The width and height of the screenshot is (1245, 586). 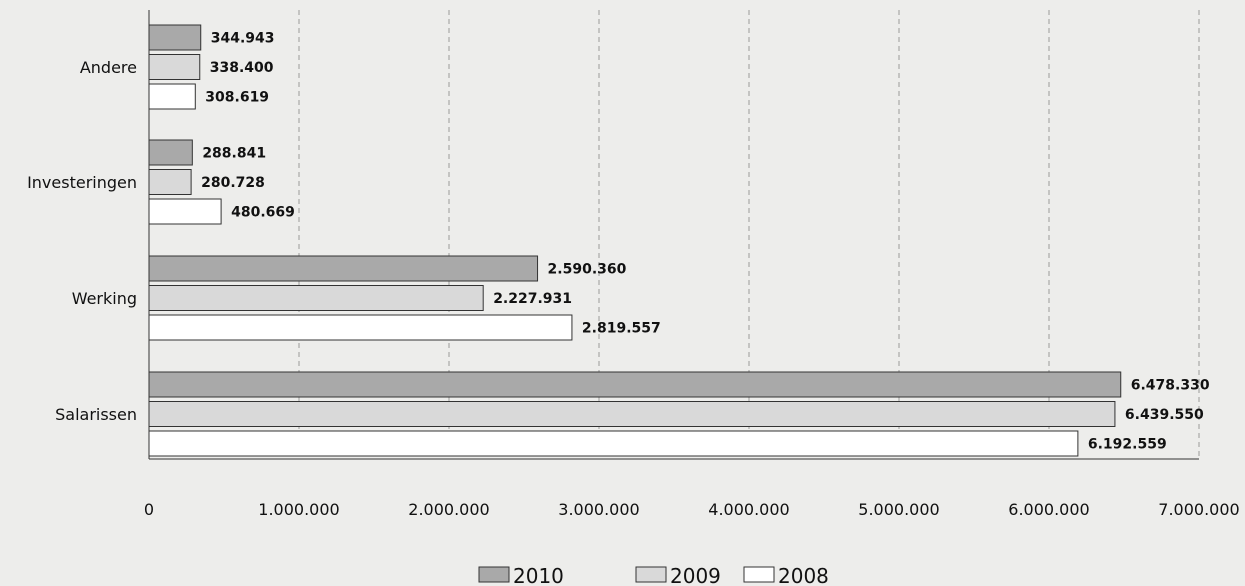 What do you see at coordinates (621, 329) in the screenshot?
I see `data-label: 2.819.557` at bounding box center [621, 329].